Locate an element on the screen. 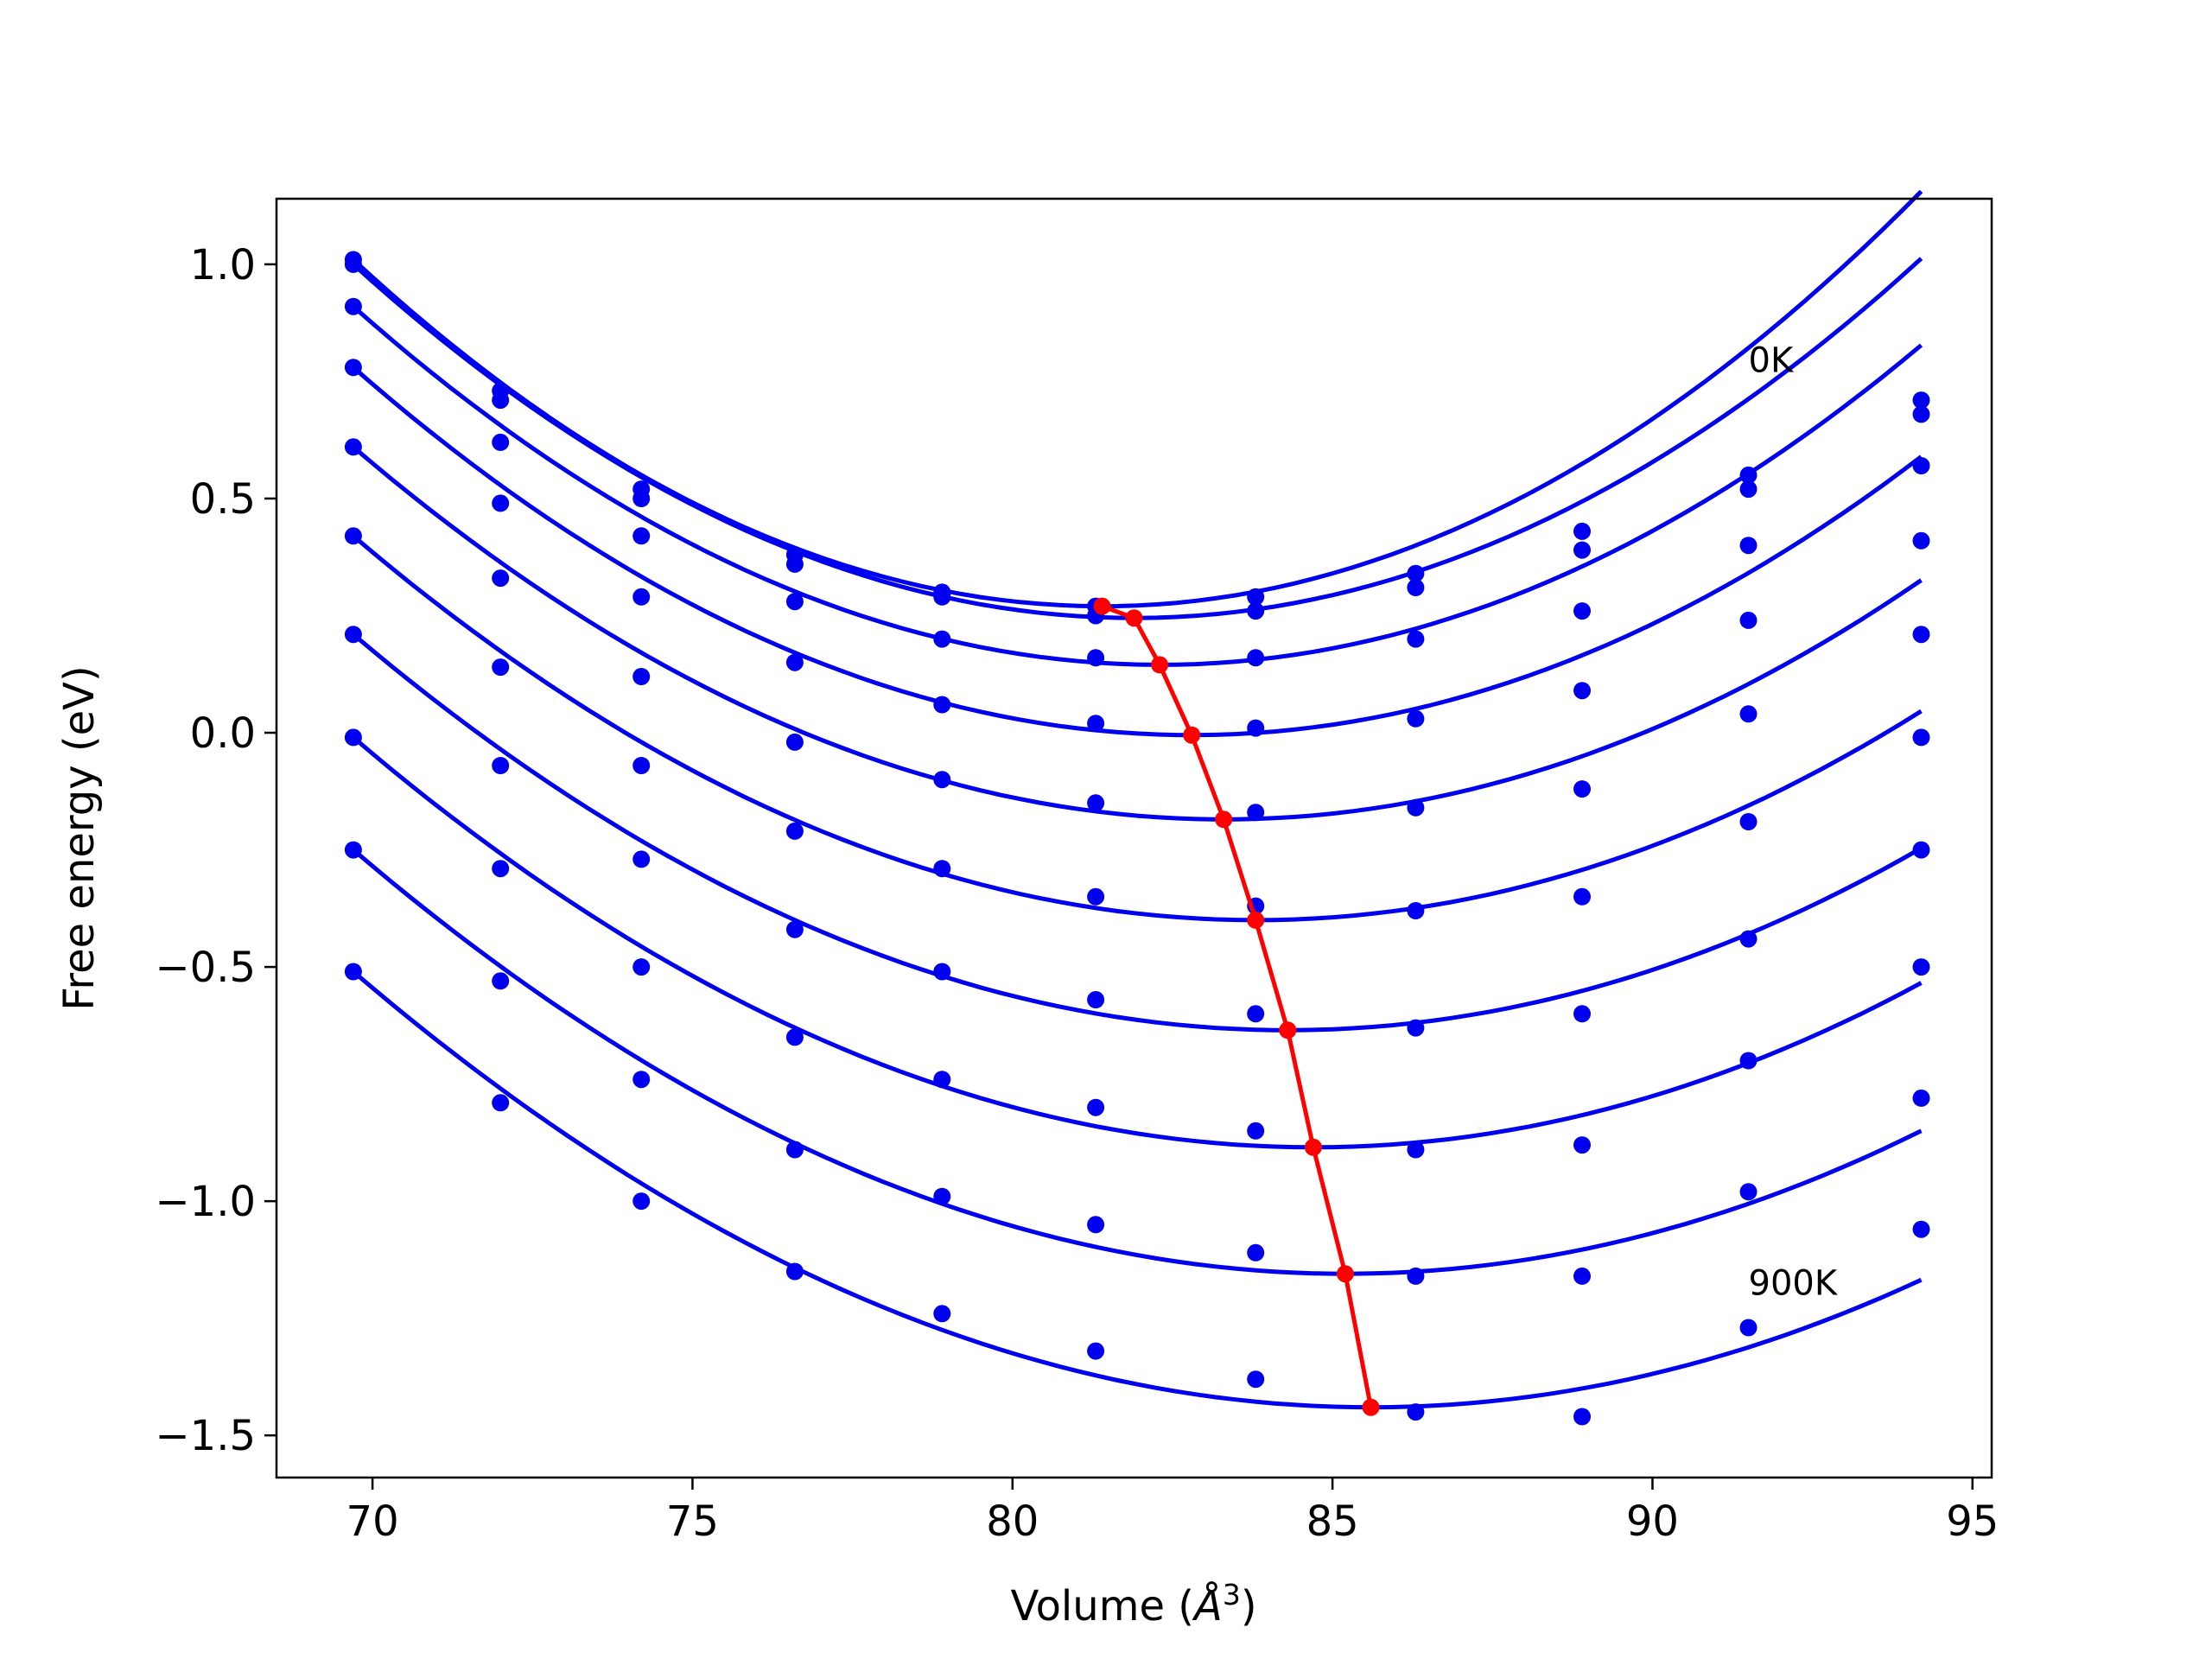 This screenshot has width=2212, height=1659. y-tick-label: −0.5 is located at coordinates (205, 968).